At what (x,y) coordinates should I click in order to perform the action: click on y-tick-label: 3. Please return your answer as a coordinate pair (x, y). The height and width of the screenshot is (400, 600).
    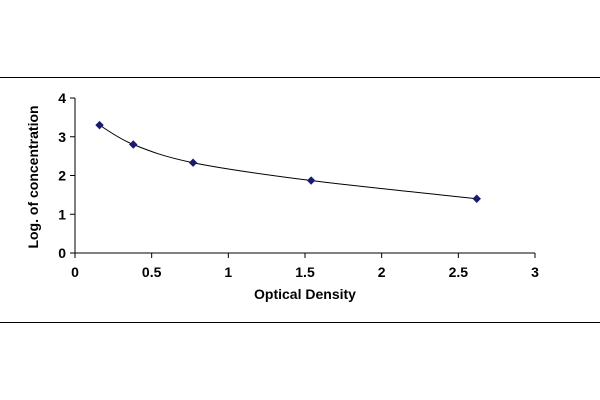
    Looking at the image, I should click on (62, 137).